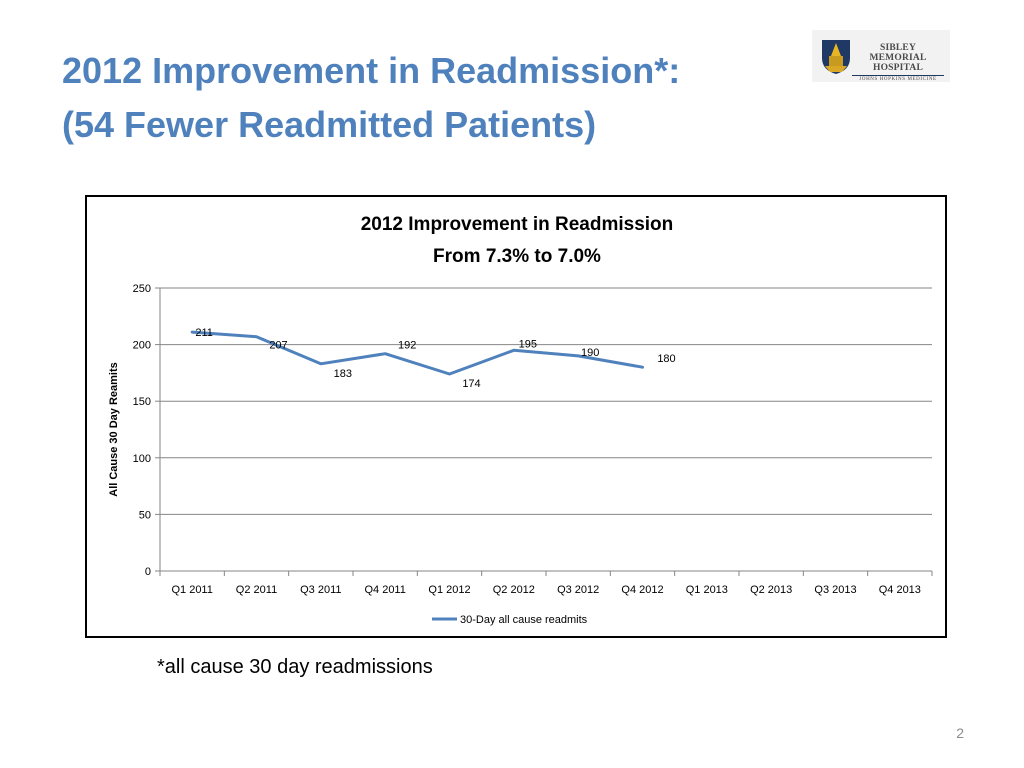 The width and height of the screenshot is (1024, 768). What do you see at coordinates (771, 590) in the screenshot?
I see `x-tick-label: Q2 2013` at bounding box center [771, 590].